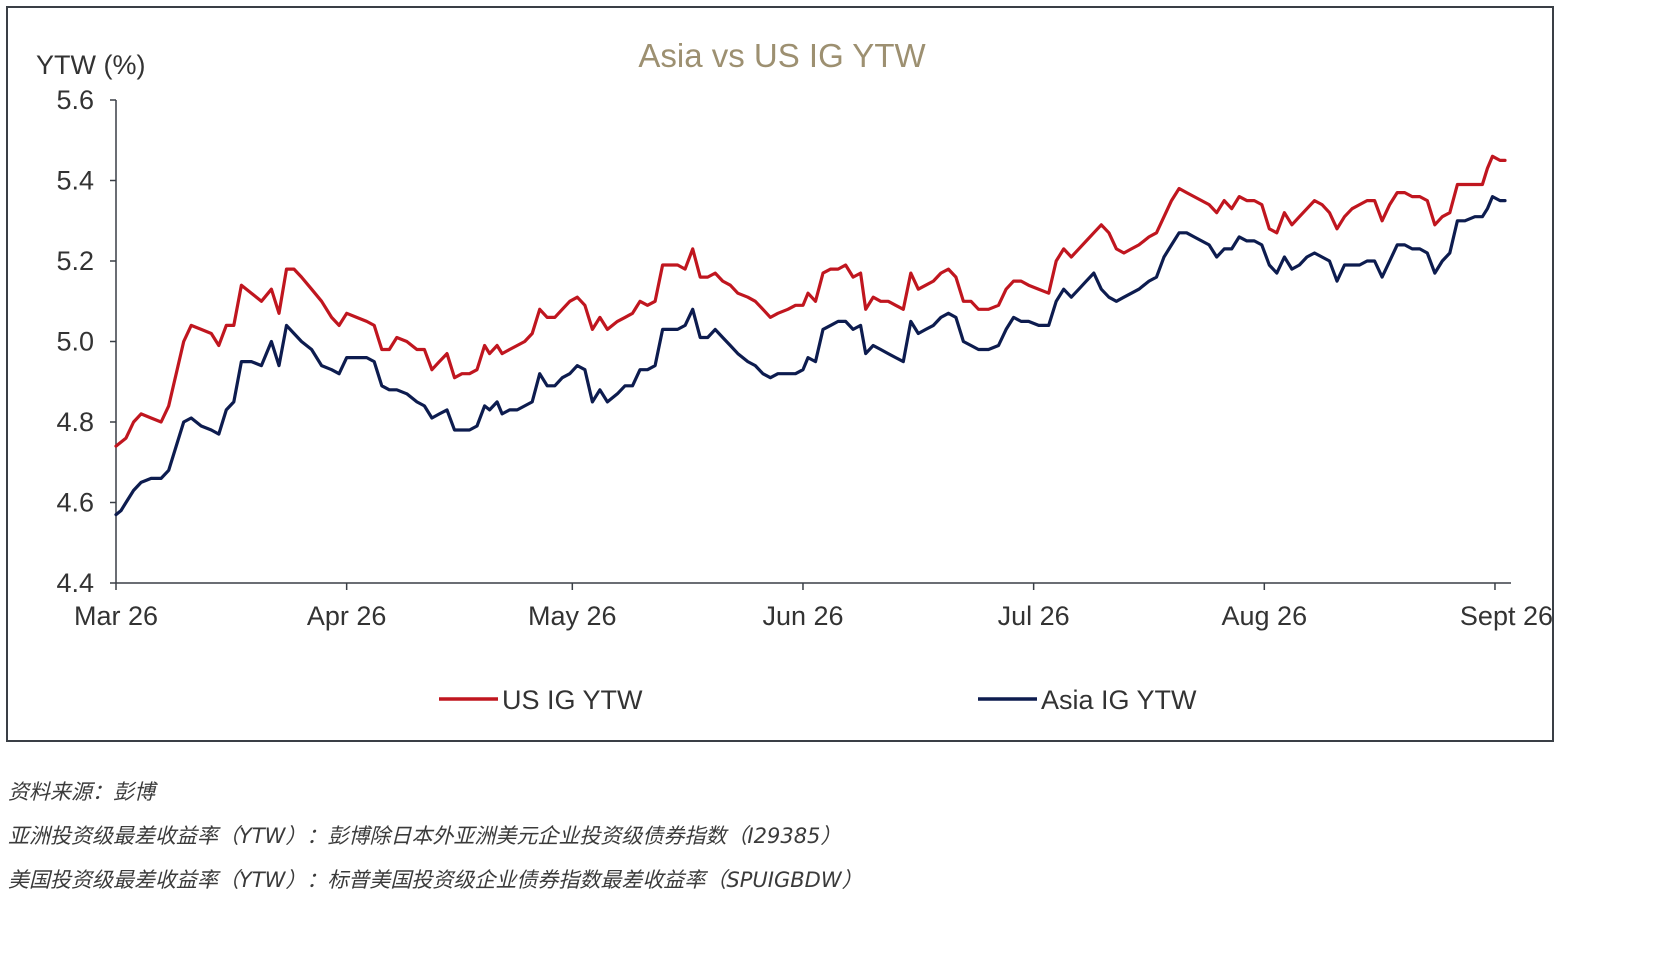  What do you see at coordinates (347, 616) in the screenshot?
I see `x-tick-label: Apr 26` at bounding box center [347, 616].